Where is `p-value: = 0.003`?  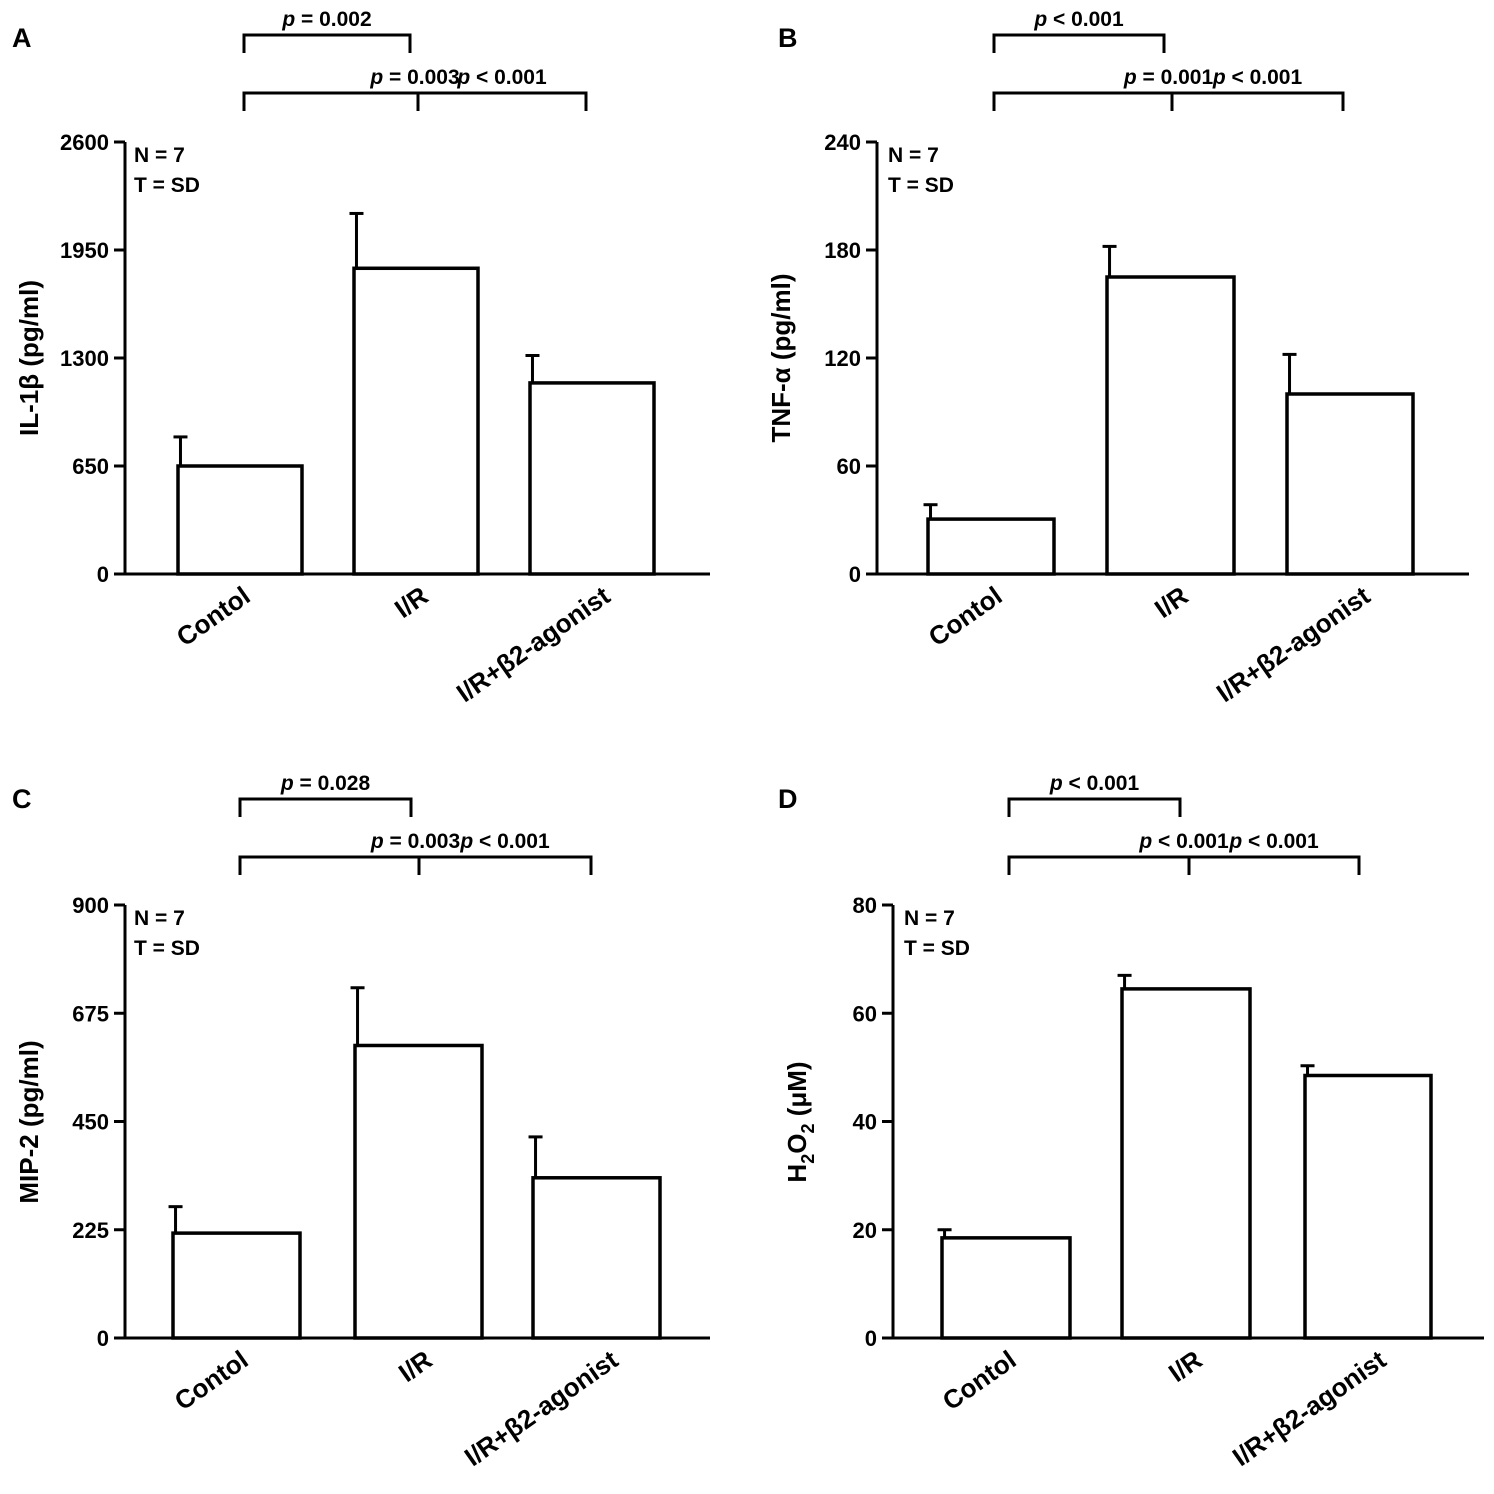 p-value: = 0.003 is located at coordinates (422, 841).